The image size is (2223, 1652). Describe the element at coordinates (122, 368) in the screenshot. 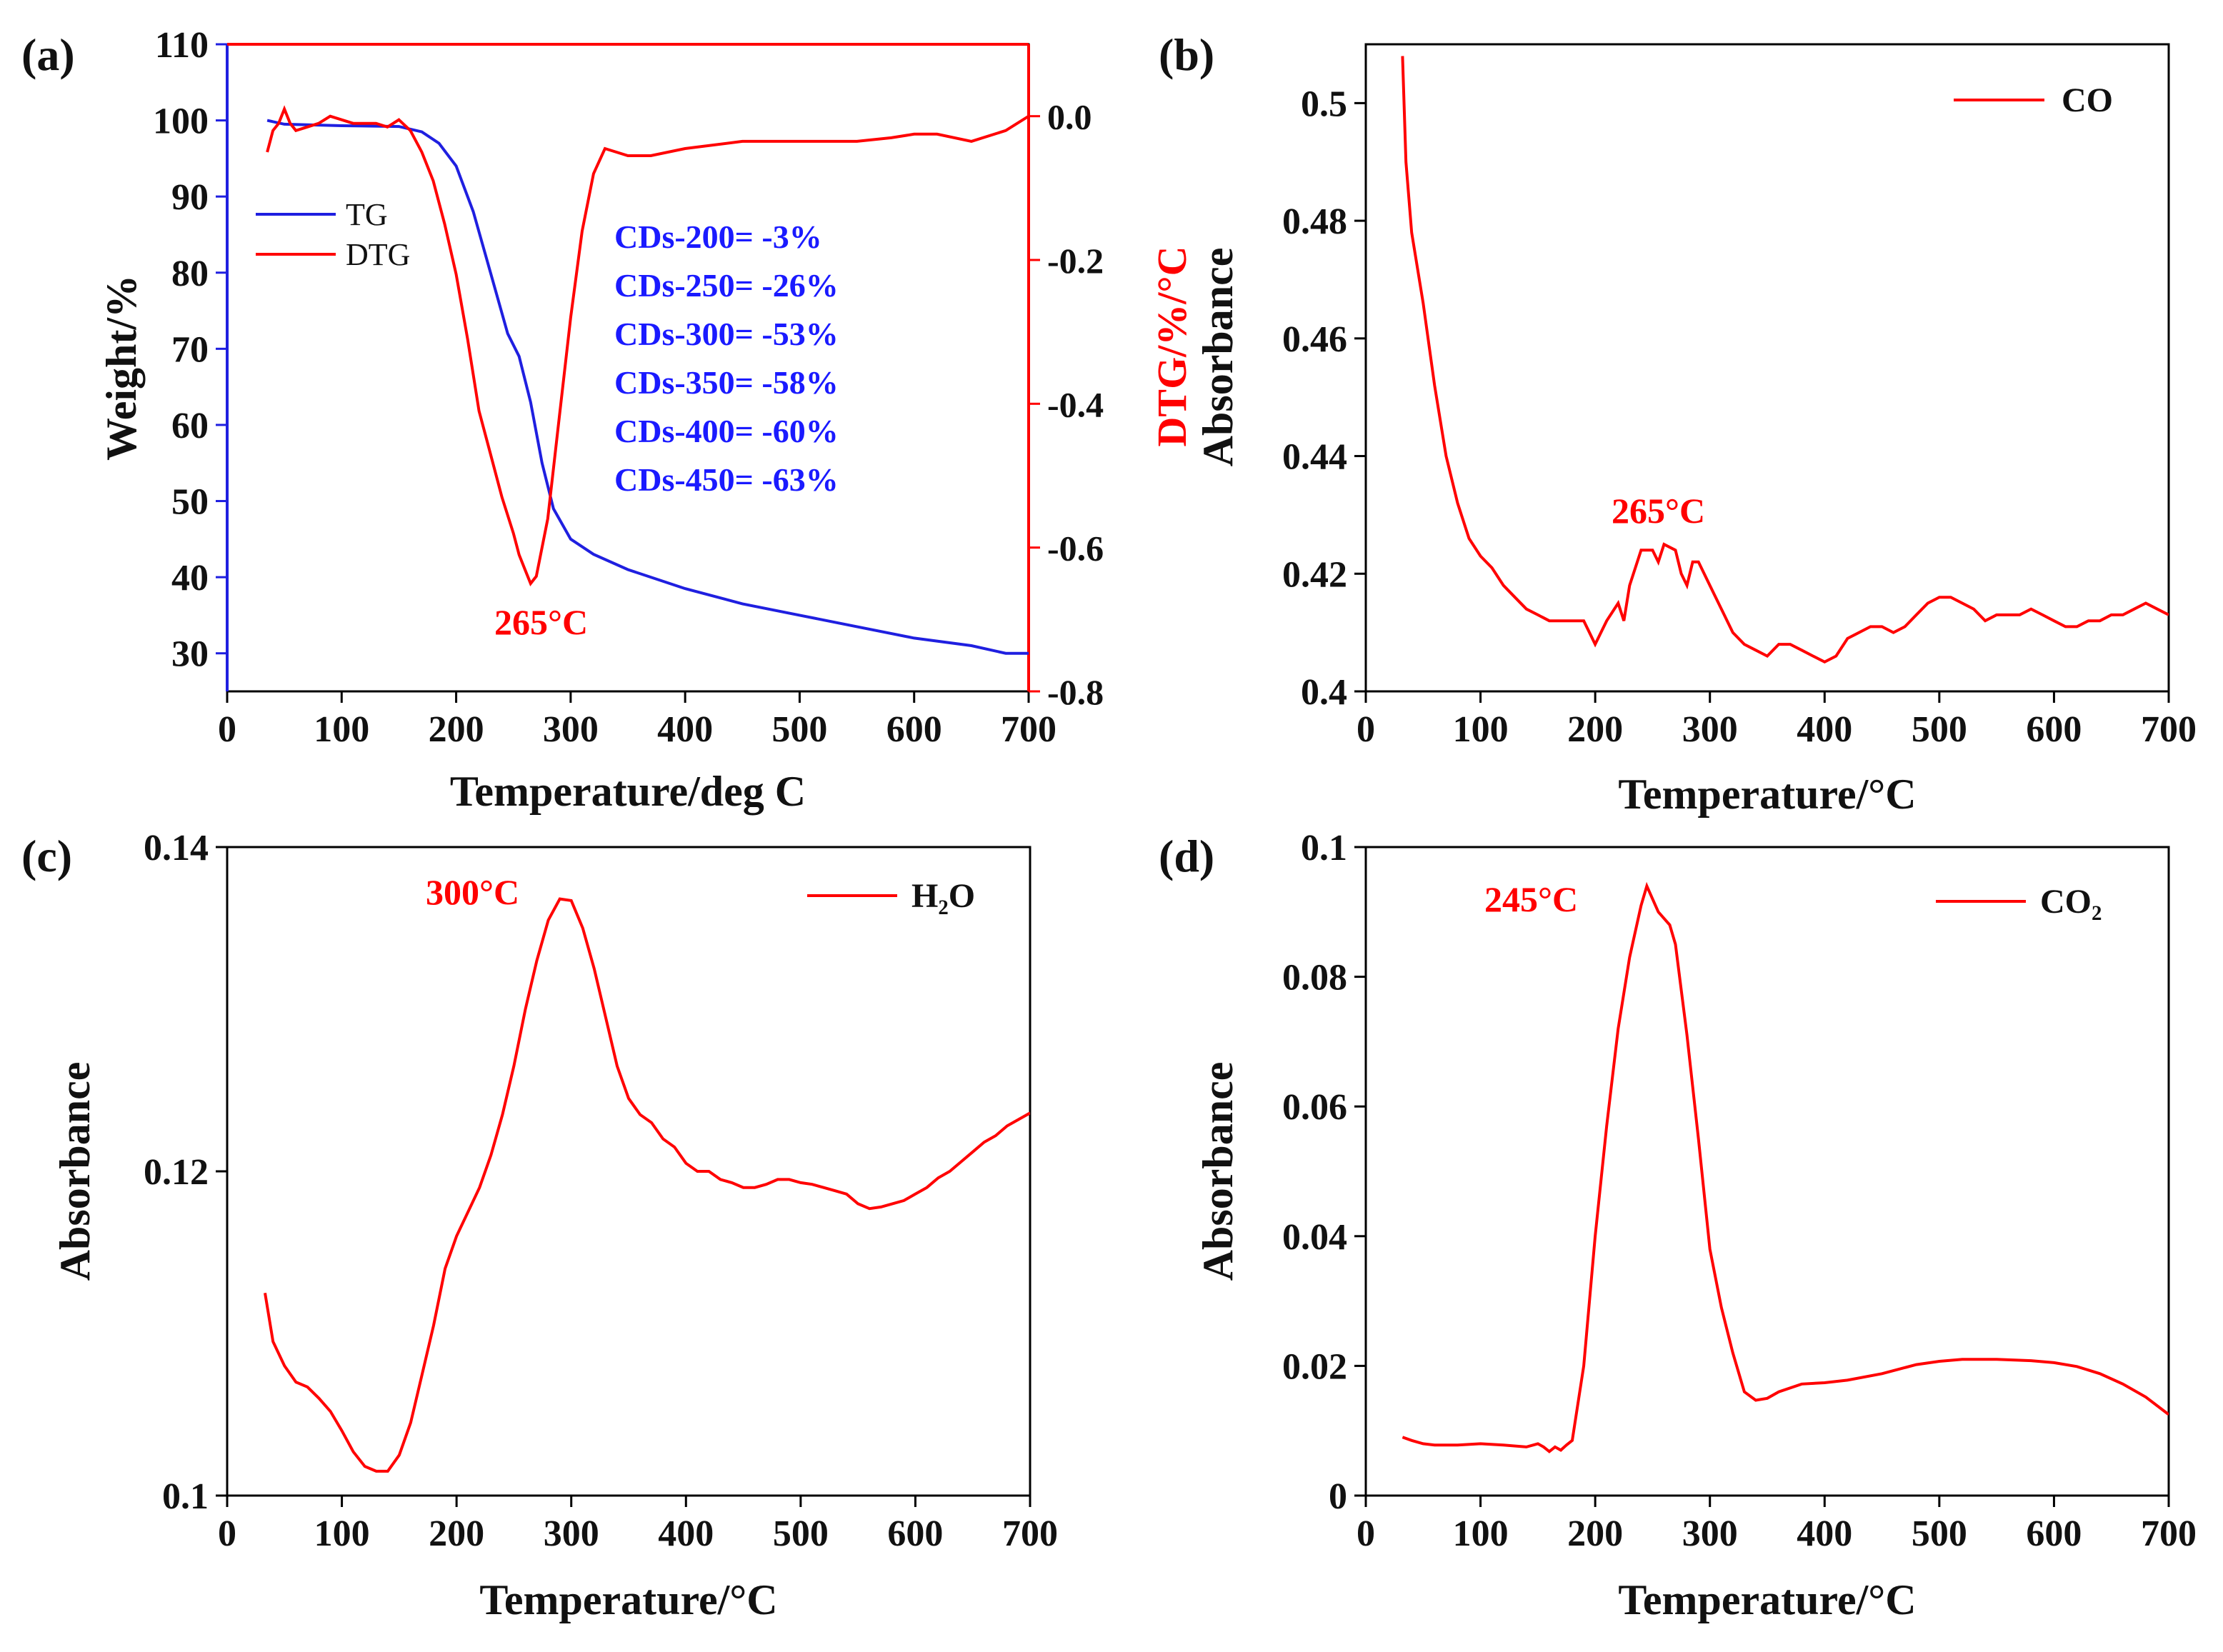

I see `y-axis-title-a: Weight/%` at that location.